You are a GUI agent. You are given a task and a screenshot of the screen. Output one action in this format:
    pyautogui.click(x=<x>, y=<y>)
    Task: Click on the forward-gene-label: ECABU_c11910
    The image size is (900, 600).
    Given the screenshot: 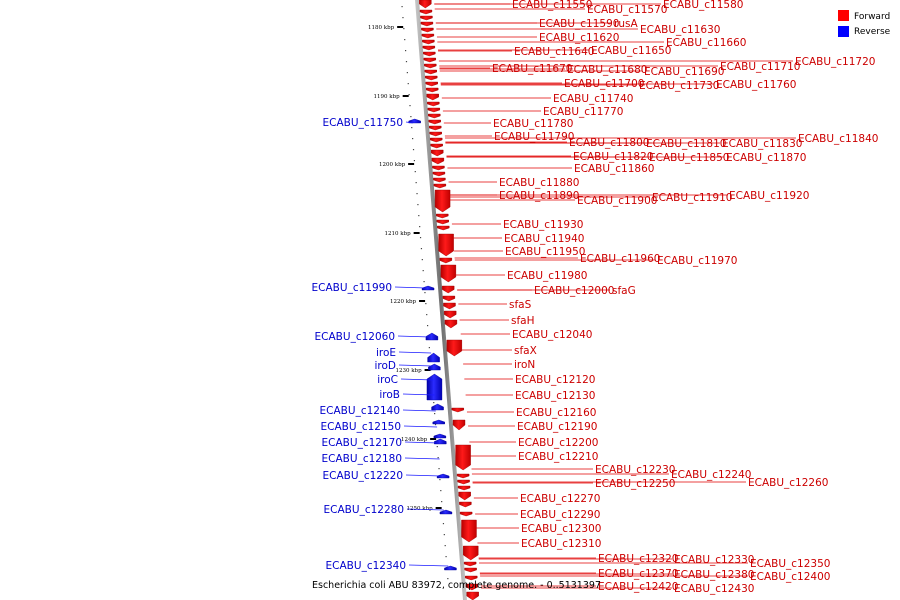 What is the action you would take?
    pyautogui.click(x=692, y=198)
    